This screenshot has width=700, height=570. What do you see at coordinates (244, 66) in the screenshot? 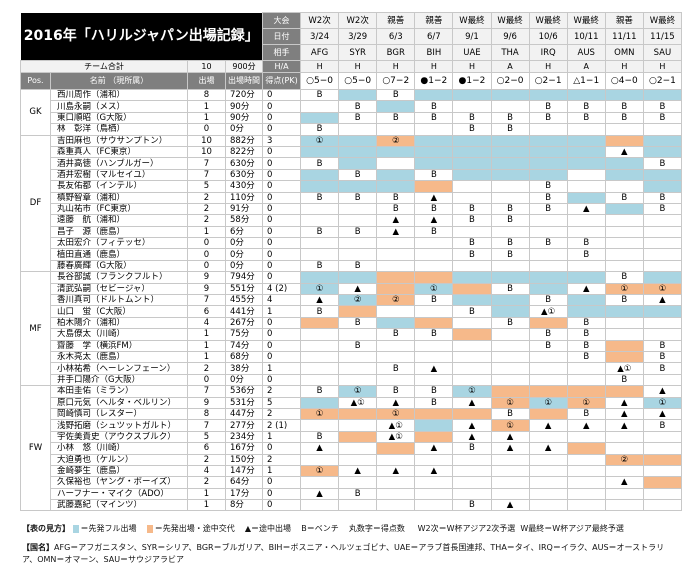
I see `team-total-minutes: 900分` at bounding box center [244, 66].